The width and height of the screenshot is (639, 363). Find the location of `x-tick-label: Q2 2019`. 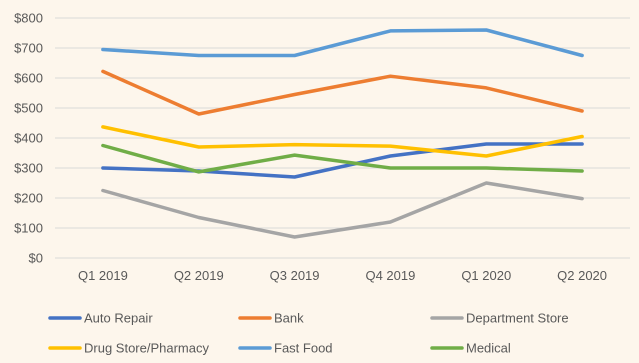

x-tick-label: Q2 2019 is located at coordinates (199, 275).